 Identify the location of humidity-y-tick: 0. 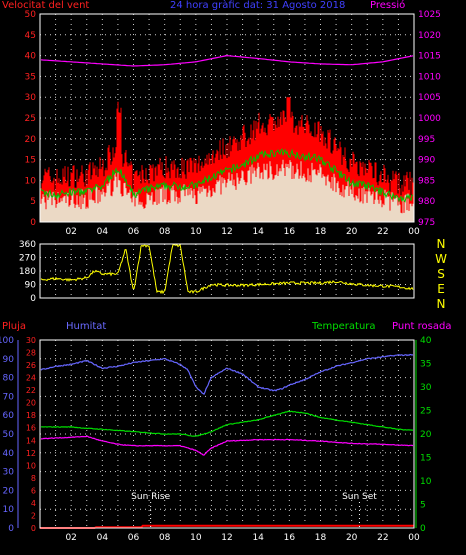
(11, 529).